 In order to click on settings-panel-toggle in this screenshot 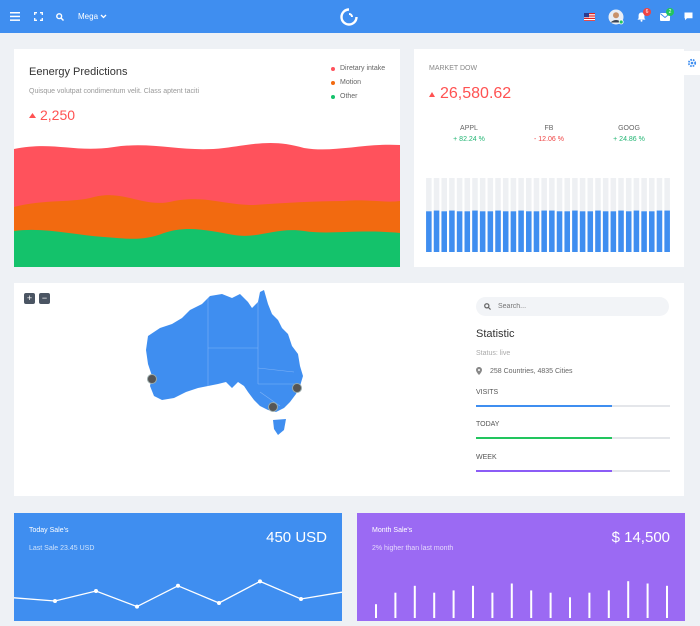, I will do `click(692, 63)`.